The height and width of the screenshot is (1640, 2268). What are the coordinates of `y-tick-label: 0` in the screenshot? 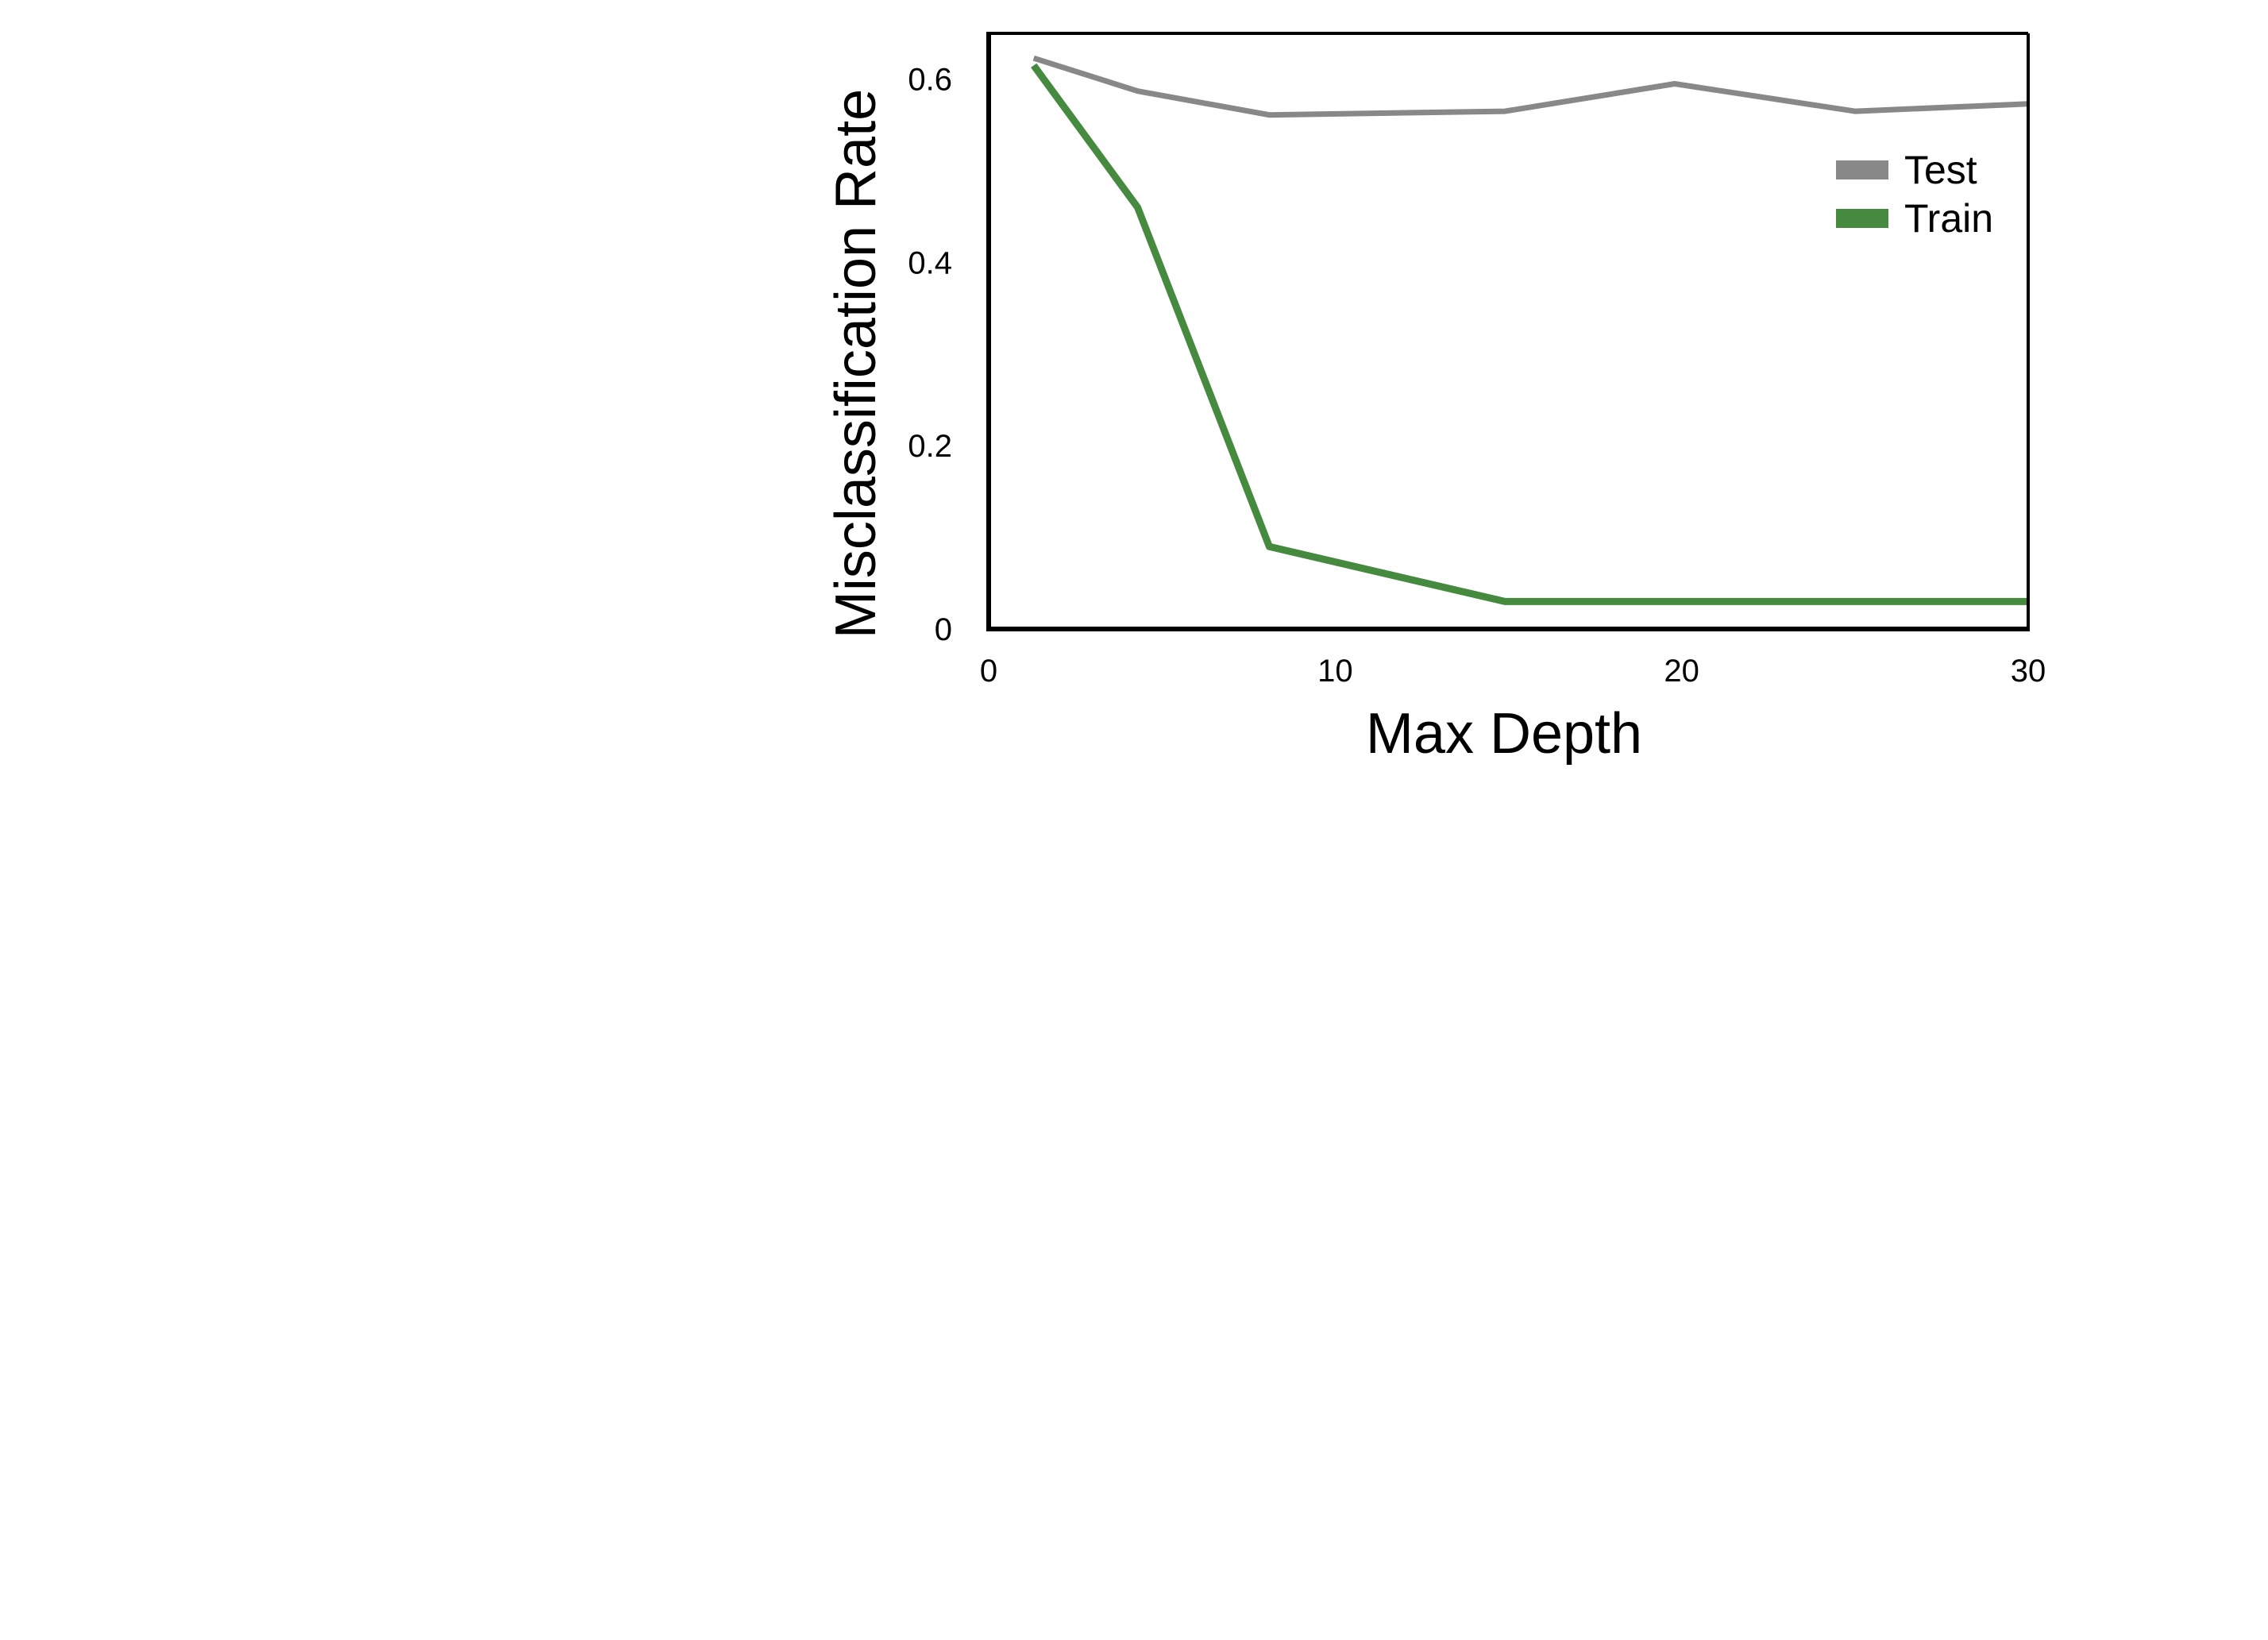 It's located at (943, 629).